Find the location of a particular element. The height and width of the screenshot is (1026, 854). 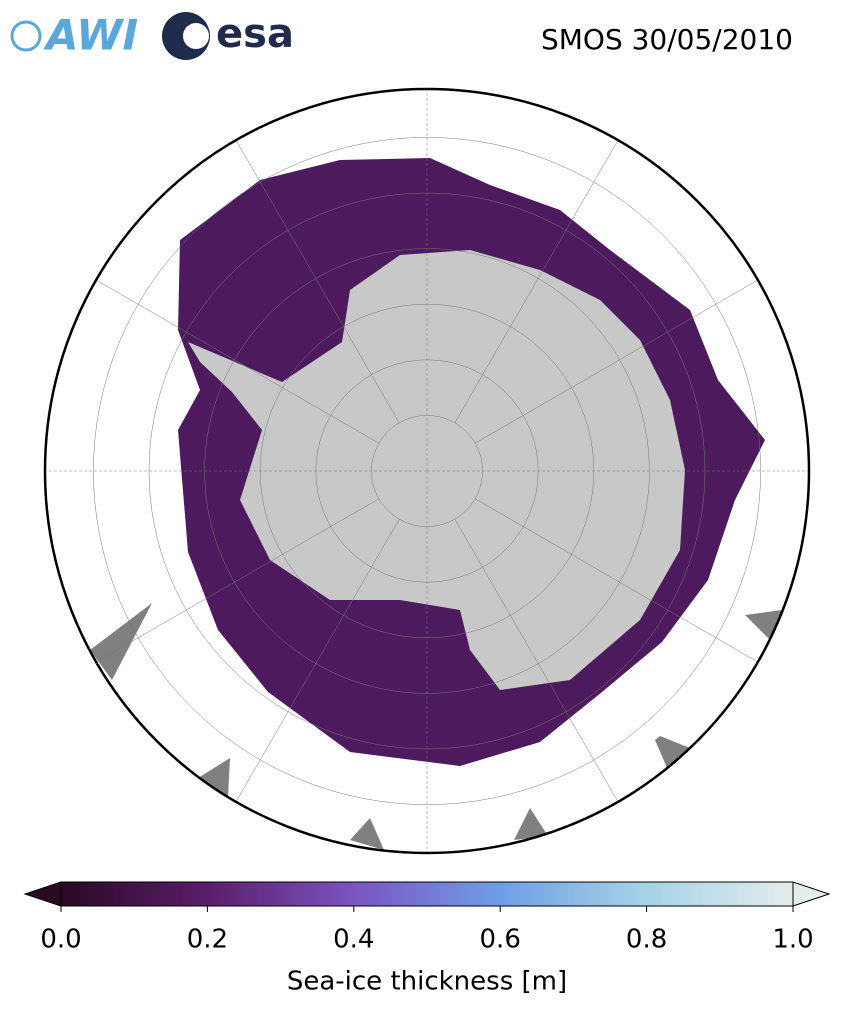

logo-awi: AWI is located at coordinates (74, 35).